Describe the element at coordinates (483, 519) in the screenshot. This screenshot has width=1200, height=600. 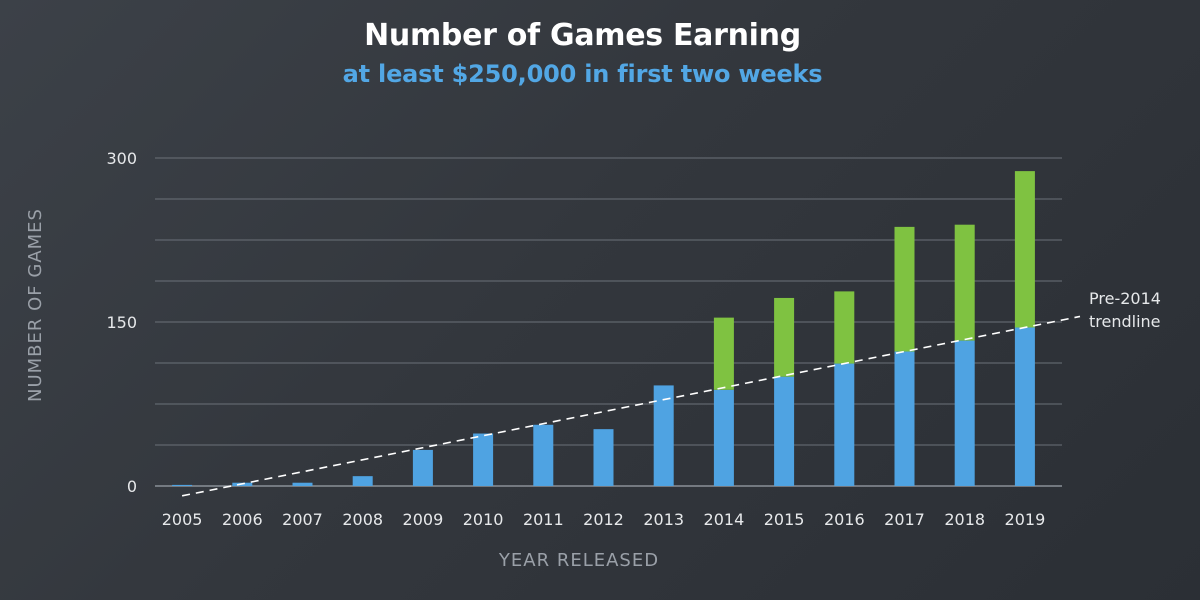
I see `x-tick-label: 2010` at that location.